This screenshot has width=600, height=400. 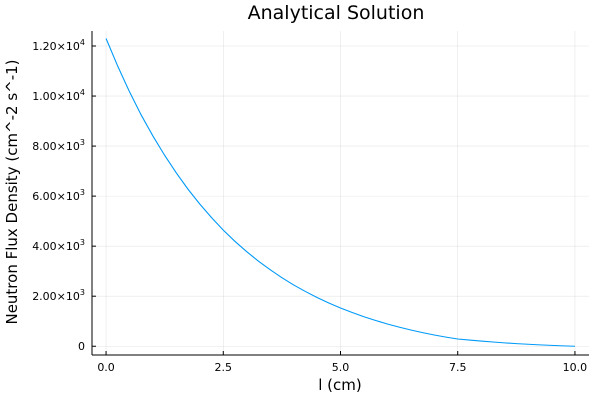 What do you see at coordinates (58, 145) in the screenshot?
I see `y-tick-label: 8.00×10³` at bounding box center [58, 145].